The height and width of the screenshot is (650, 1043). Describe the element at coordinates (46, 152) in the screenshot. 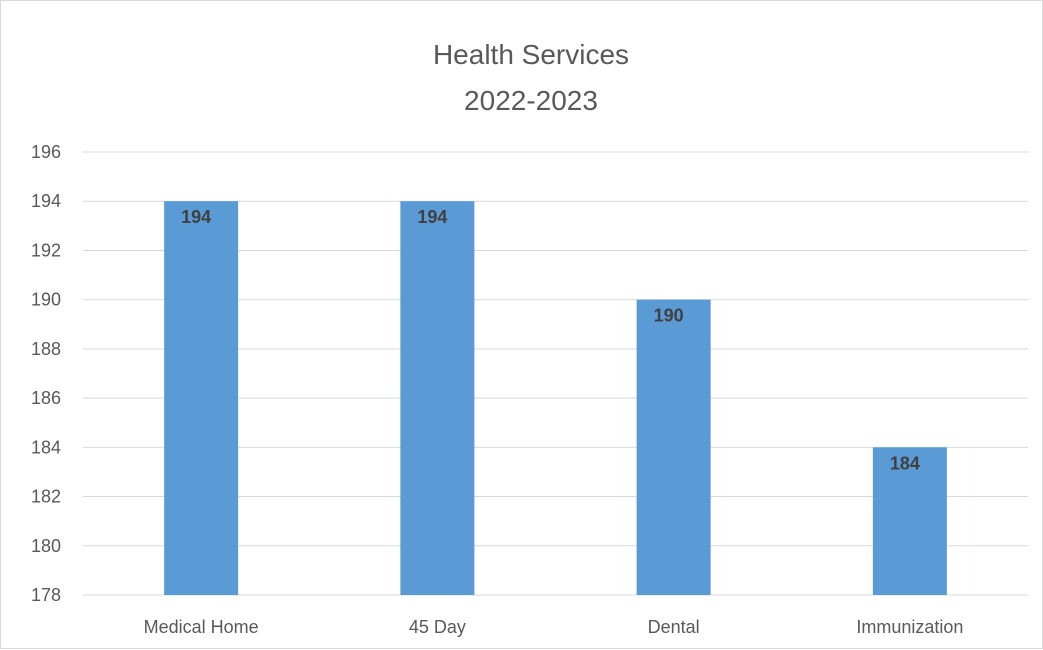

I see `y-tick-label: 196` at that location.